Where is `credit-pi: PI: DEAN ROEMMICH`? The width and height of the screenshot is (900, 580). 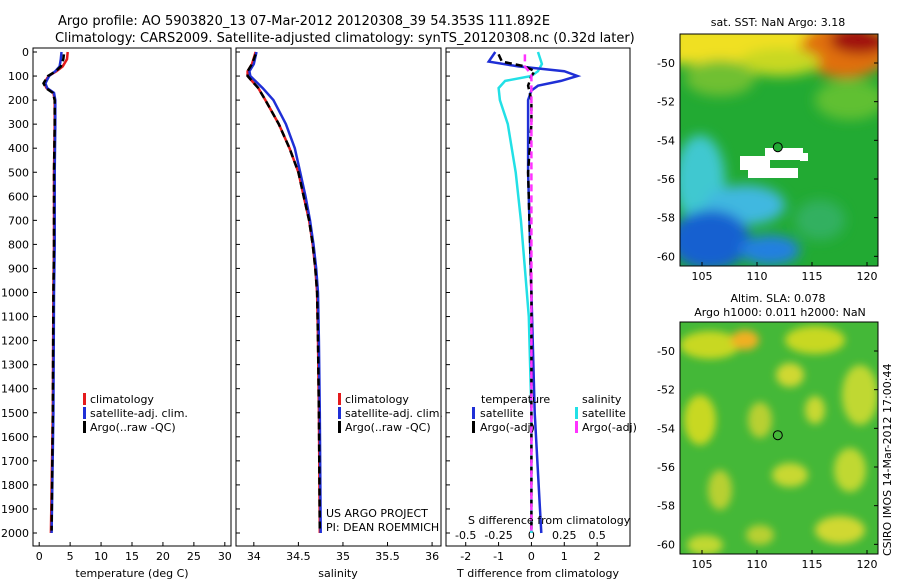 credit-pi: PI: DEAN ROEMMICH is located at coordinates (382, 527).